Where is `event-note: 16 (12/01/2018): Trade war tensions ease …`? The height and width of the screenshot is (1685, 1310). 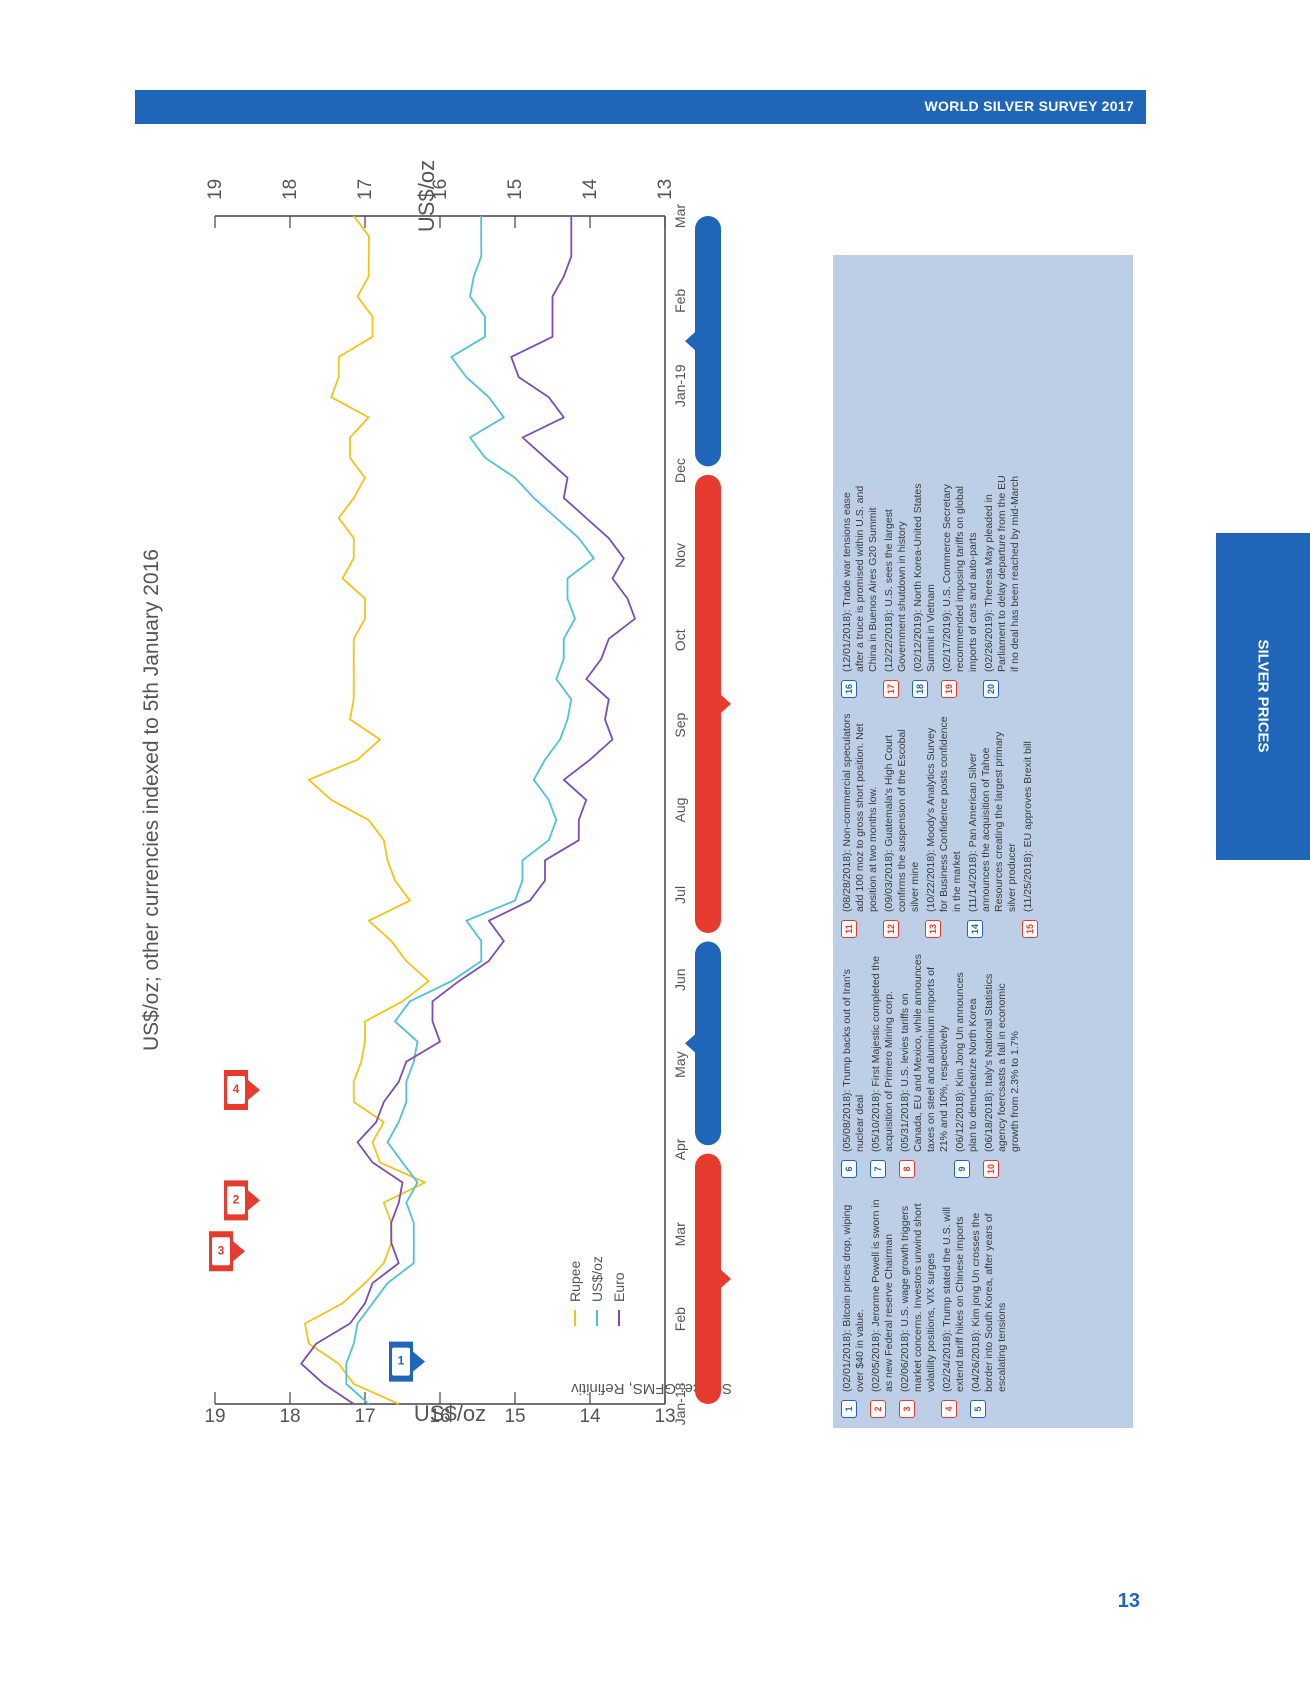 event-note: 16 (12/01/2018): Trade war tensions ease … is located at coordinates (860, 585).